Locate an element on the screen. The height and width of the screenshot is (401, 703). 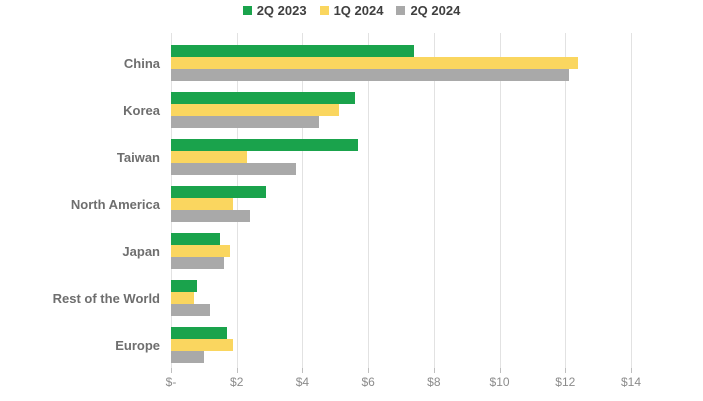
chart-legend: 2Q 2023 1Q 2024 2Q 2024 is located at coordinates (351, 10).